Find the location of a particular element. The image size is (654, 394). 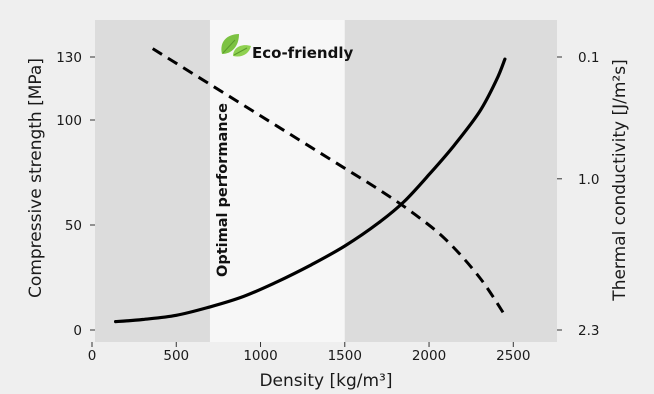

y-right-tick-label: 0.1 is located at coordinates (588, 58).